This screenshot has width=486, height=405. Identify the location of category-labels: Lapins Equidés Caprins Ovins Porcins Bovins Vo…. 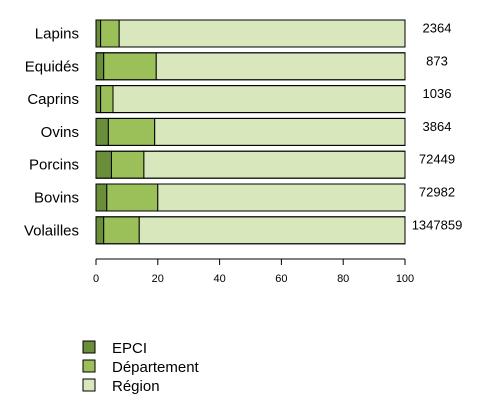
(51, 133).